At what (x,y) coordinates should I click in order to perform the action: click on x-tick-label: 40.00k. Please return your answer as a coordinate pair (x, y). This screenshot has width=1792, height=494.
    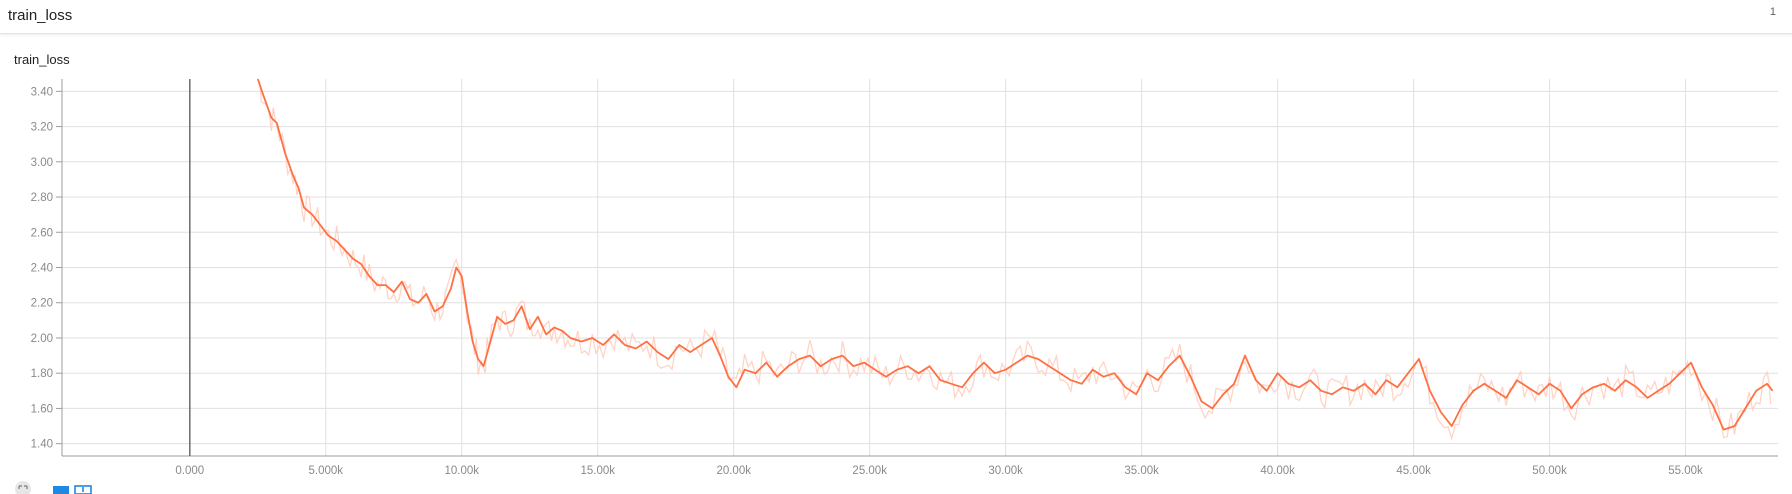
    Looking at the image, I should click on (1277, 471).